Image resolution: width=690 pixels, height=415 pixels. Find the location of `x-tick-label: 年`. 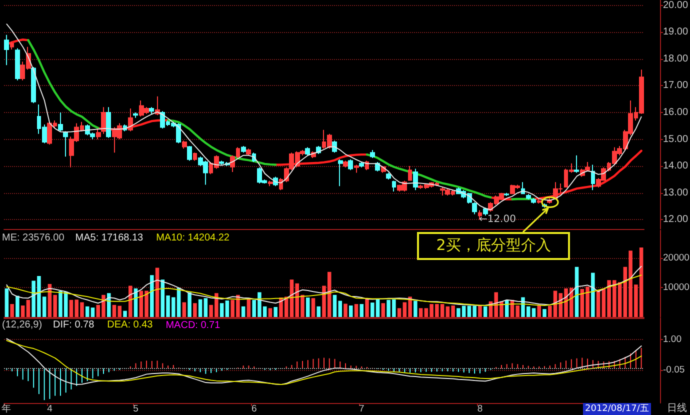

x-tick-label: 年 is located at coordinates (7, 408).